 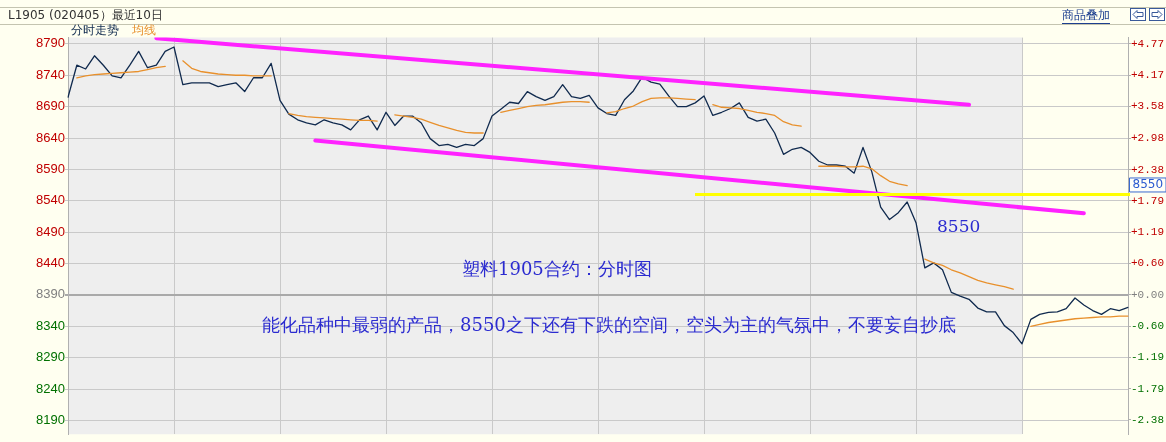 What do you see at coordinates (50, 388) in the screenshot?
I see `y-tick-label: 8240` at bounding box center [50, 388].